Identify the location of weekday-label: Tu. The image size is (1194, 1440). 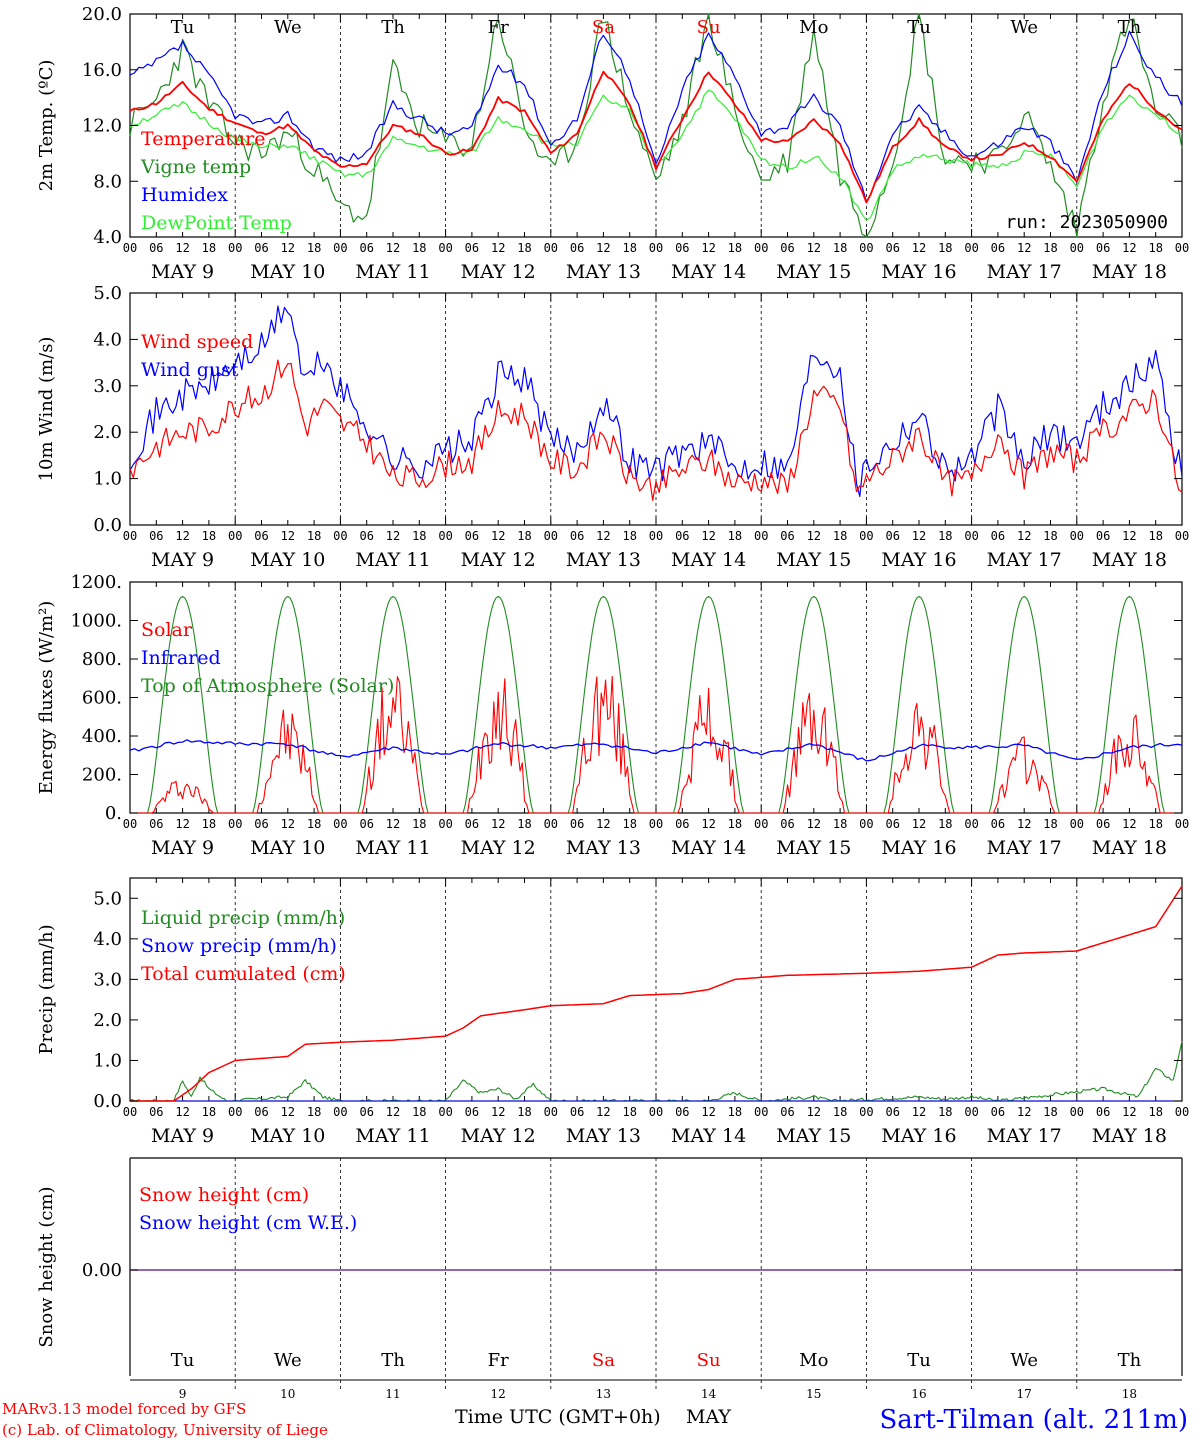
(919, 27).